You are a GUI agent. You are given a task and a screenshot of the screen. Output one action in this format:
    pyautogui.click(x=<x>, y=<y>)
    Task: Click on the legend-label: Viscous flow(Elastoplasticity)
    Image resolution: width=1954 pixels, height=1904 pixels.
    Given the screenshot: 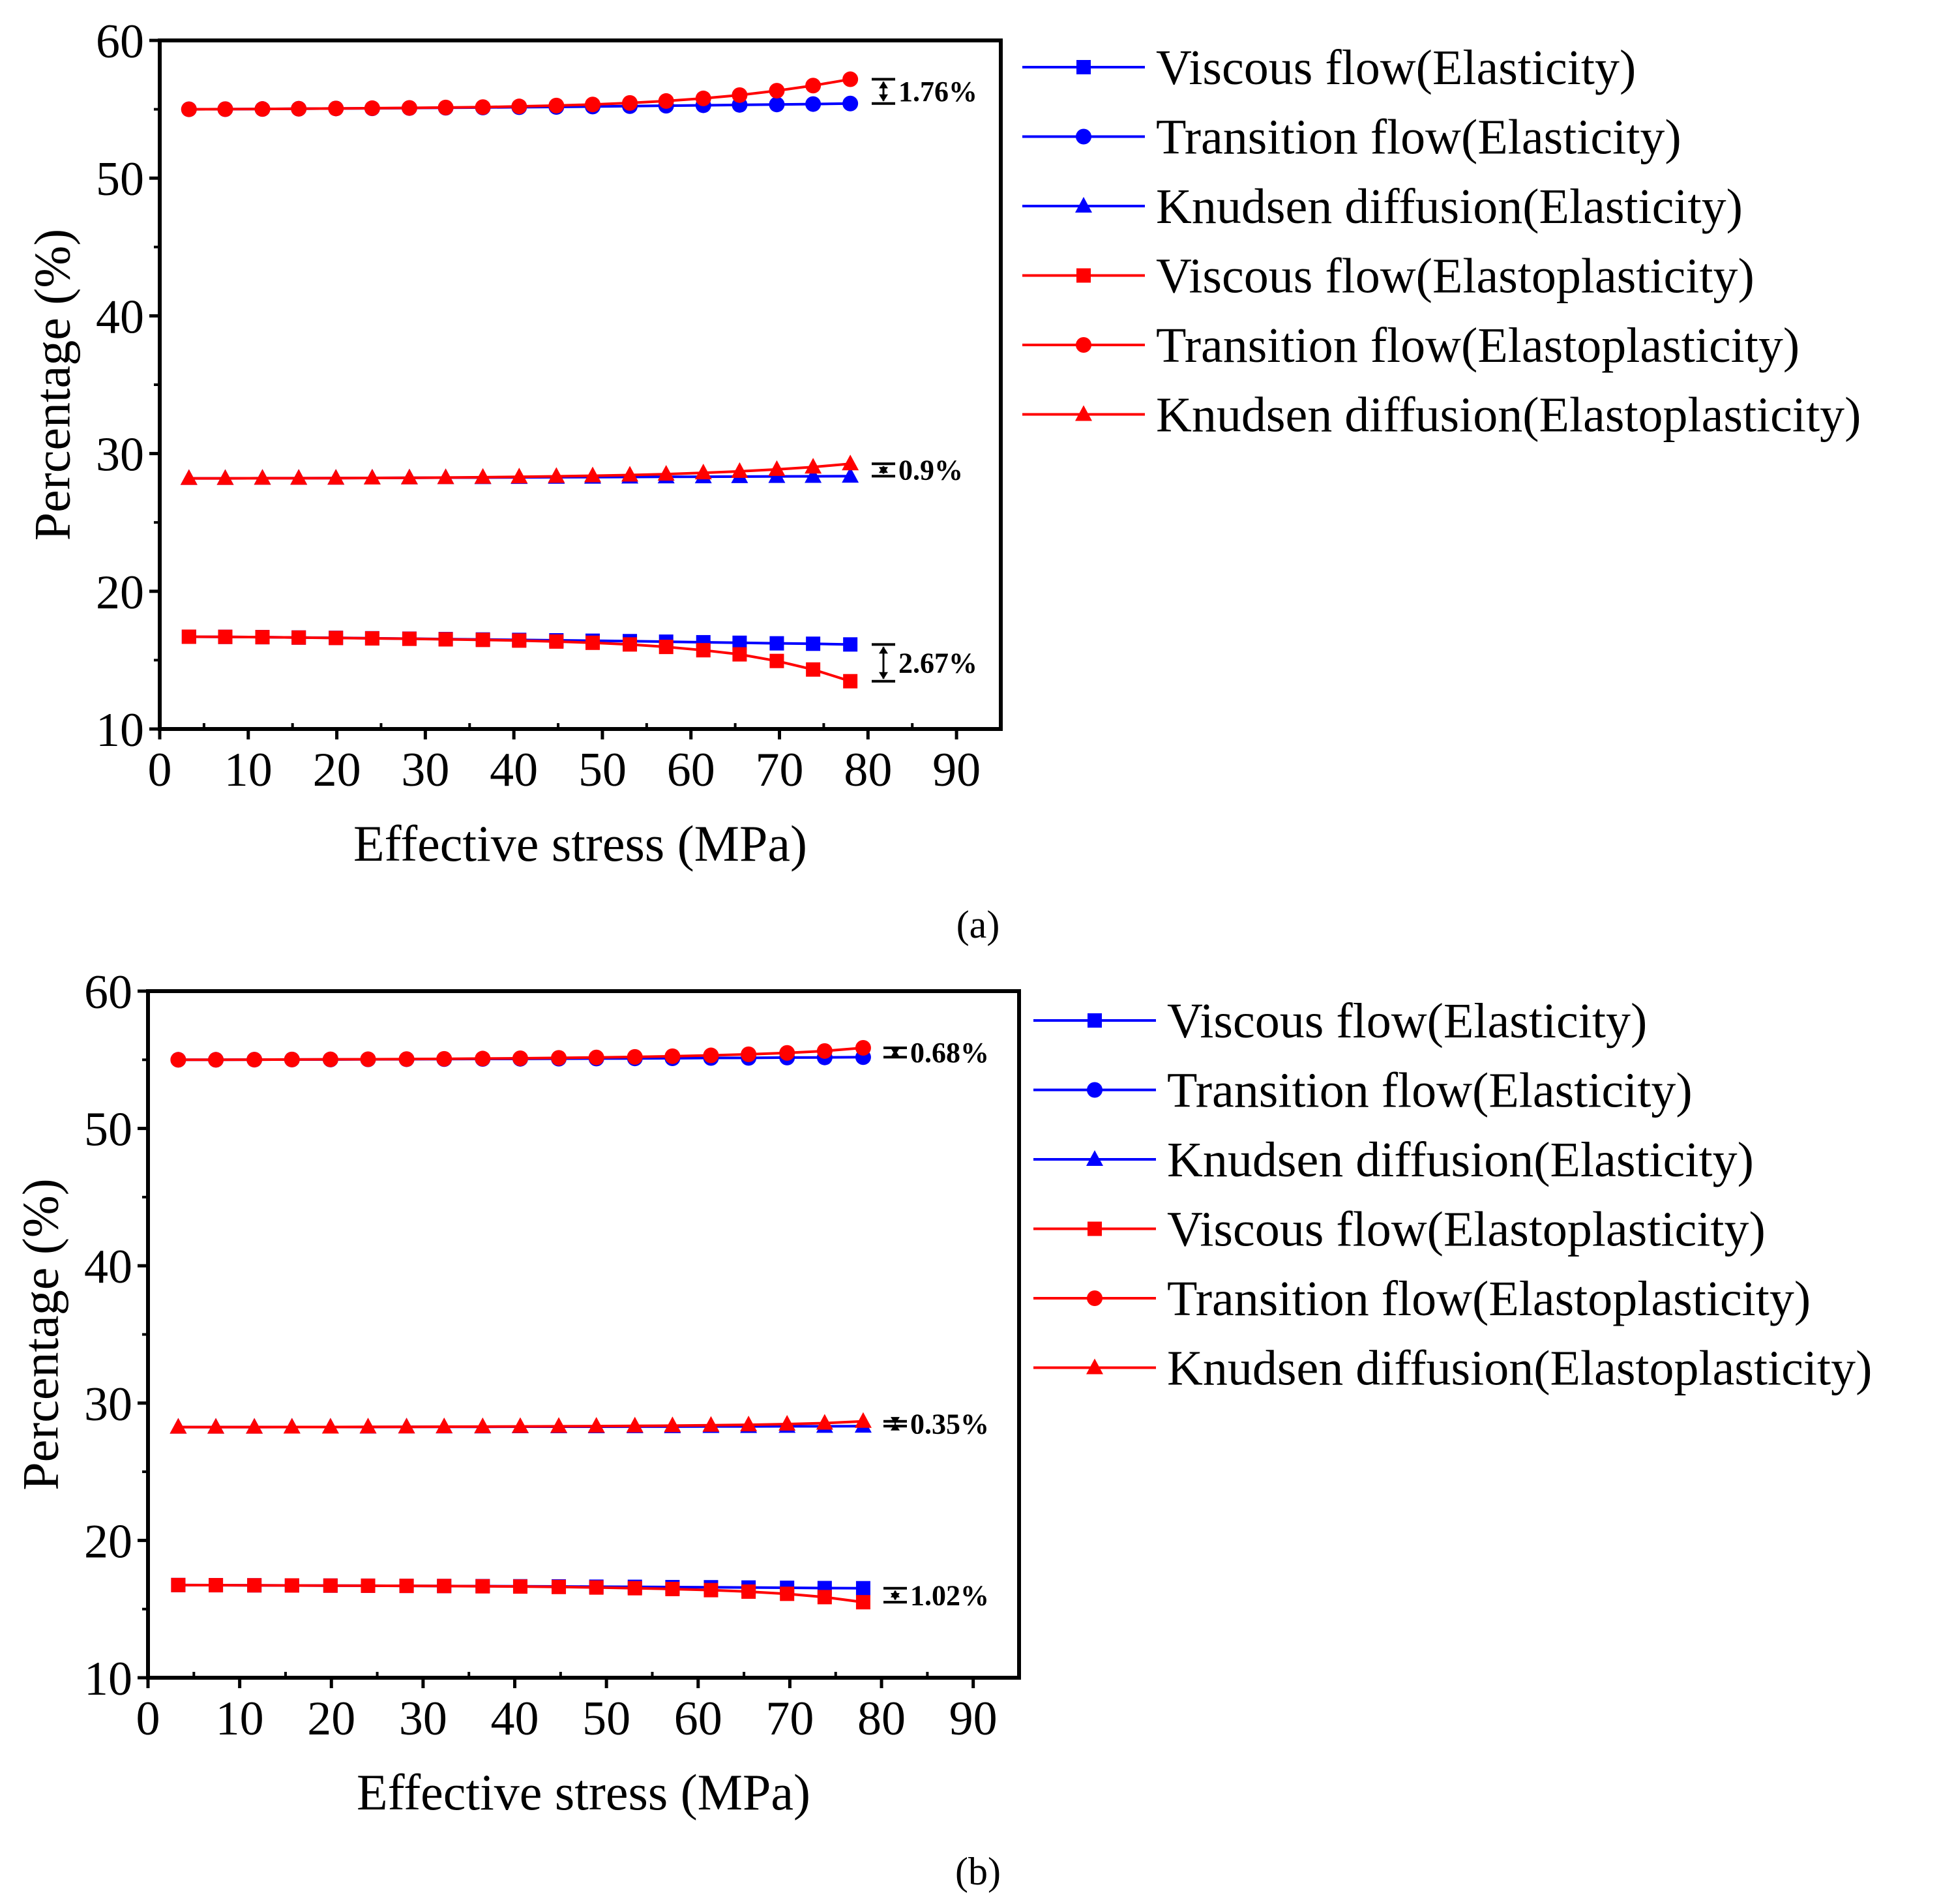 What is the action you would take?
    pyautogui.click(x=1466, y=1229)
    